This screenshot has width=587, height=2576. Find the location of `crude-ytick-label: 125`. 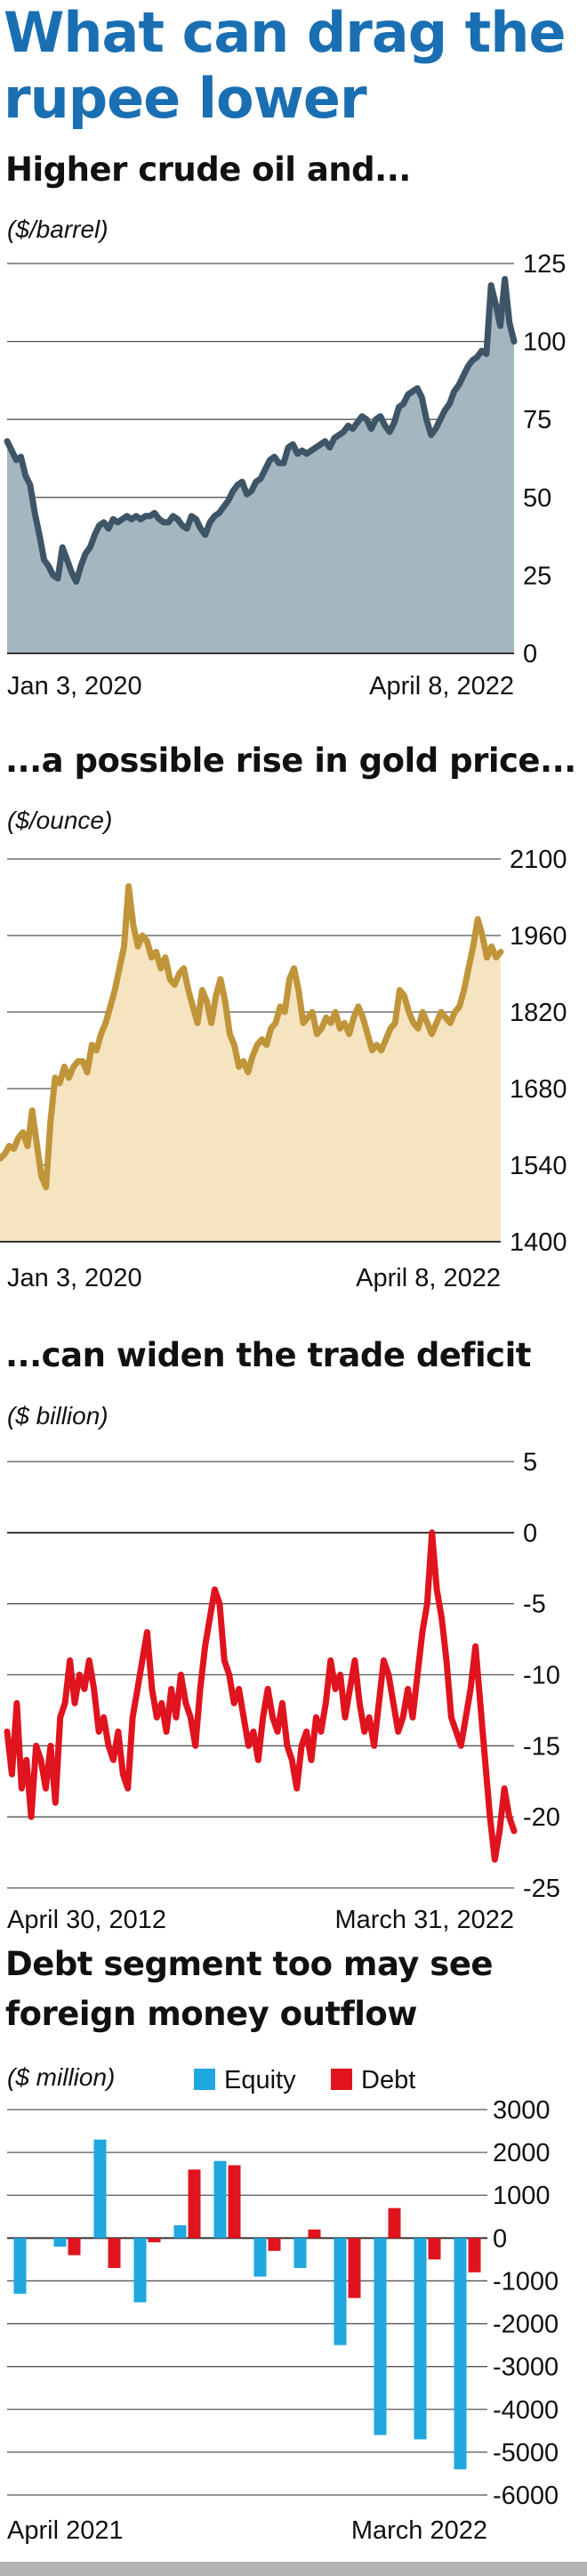

crude-ytick-label: 125 is located at coordinates (544, 264).